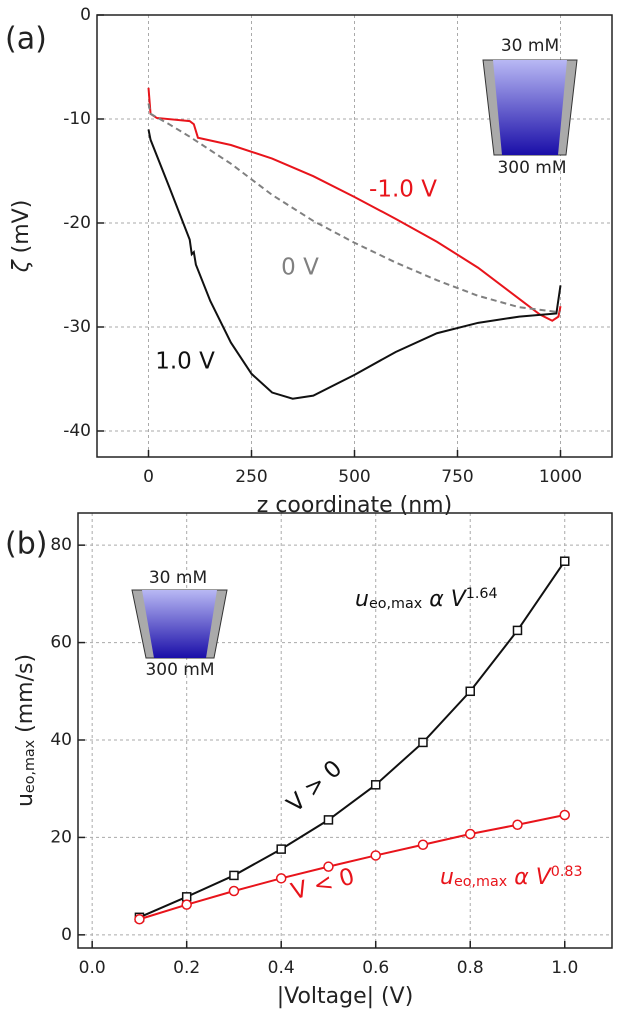  I want to click on text-part: (mV), so click(21, 230).